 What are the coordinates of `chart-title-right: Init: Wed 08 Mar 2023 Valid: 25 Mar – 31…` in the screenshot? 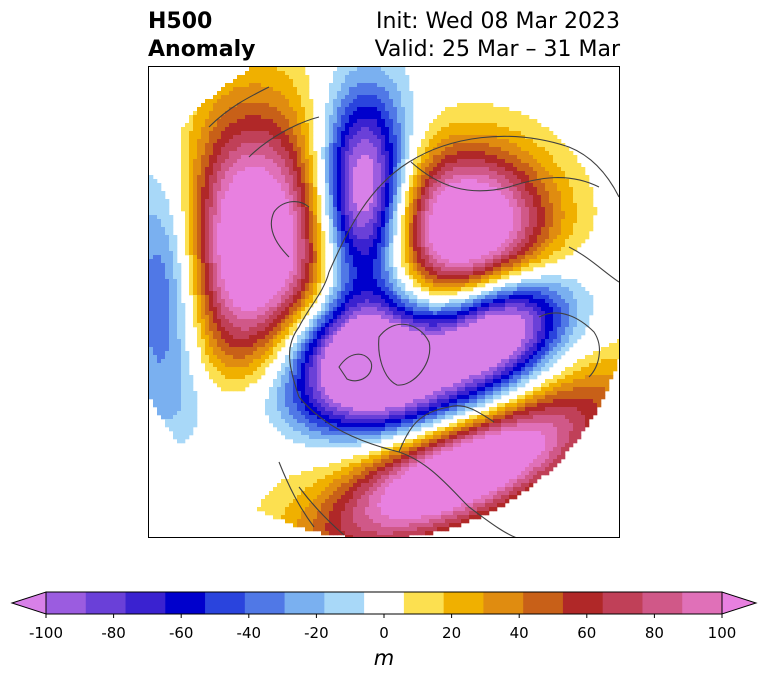 It's located at (497, 36).